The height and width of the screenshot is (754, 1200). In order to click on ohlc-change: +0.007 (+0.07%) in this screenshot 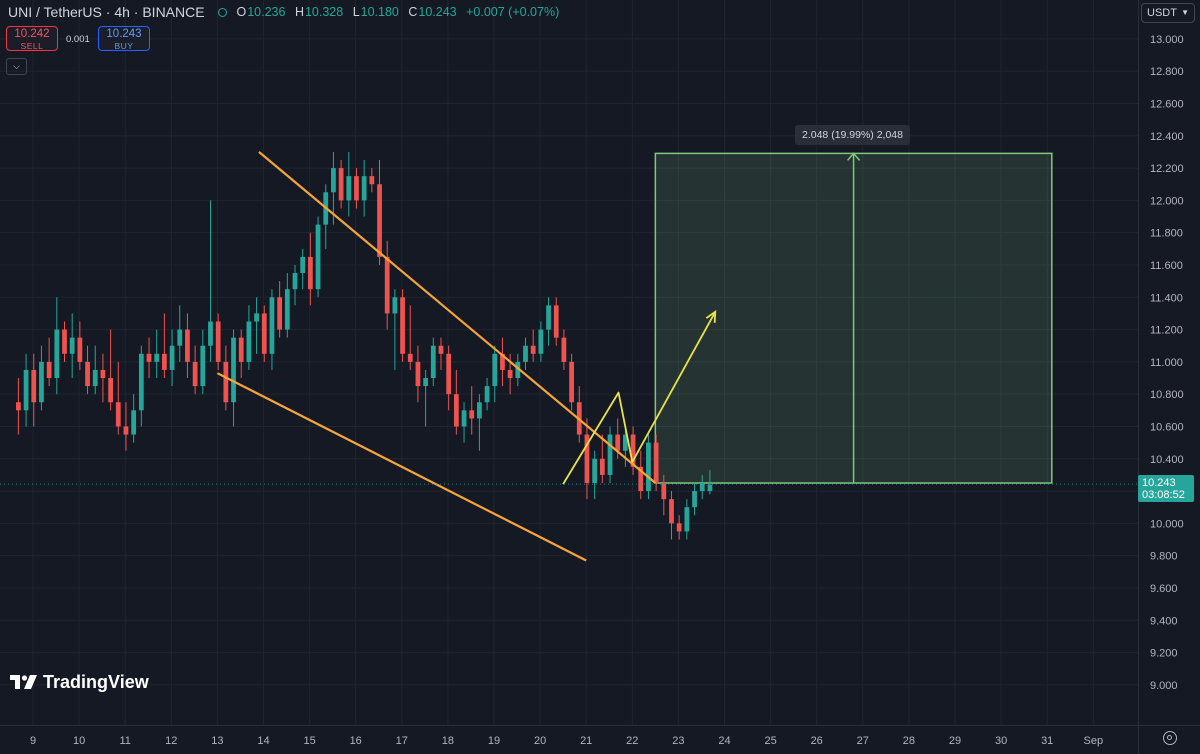, I will do `click(513, 12)`.